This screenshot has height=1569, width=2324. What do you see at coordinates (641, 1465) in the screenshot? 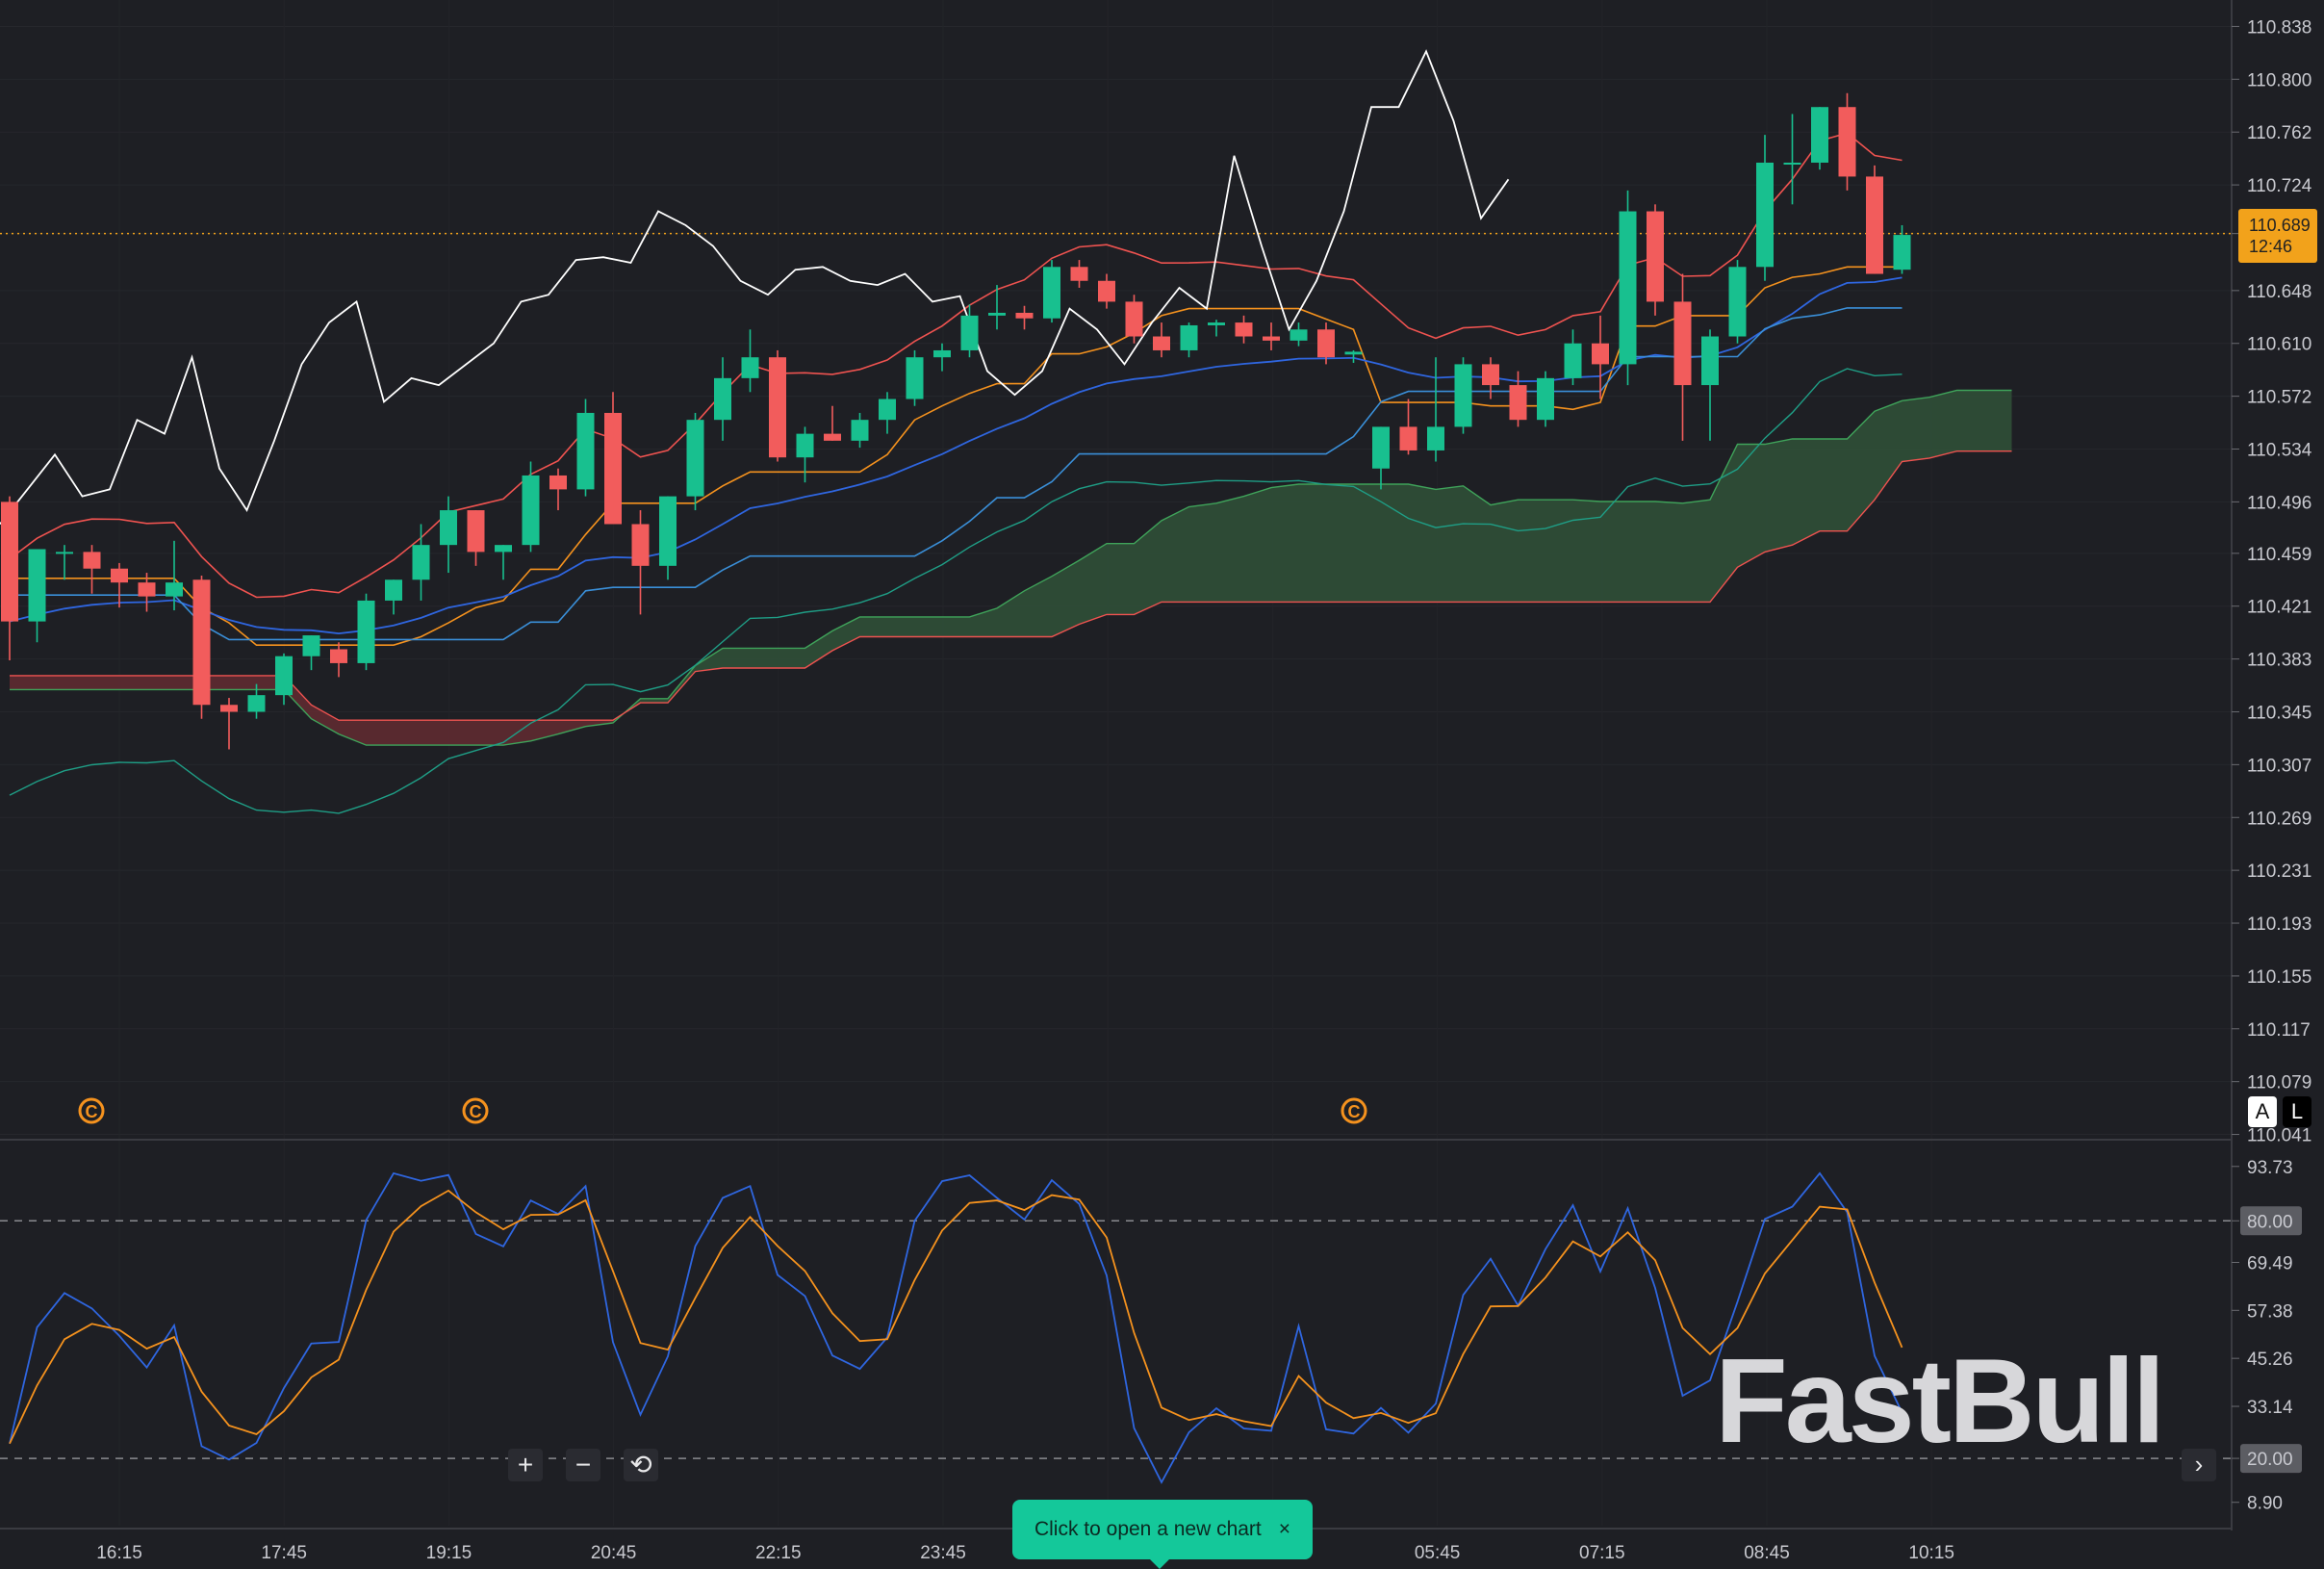
I see `reset-chart-button: ⟲` at bounding box center [641, 1465].